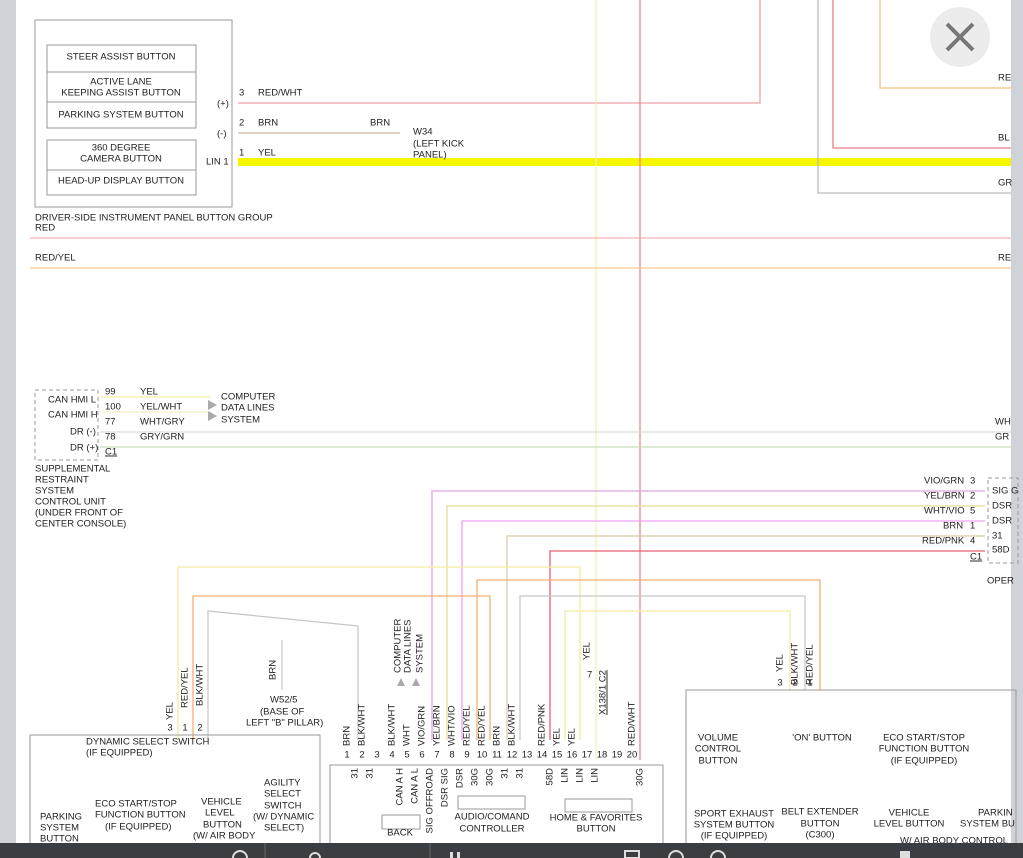 The height and width of the screenshot is (858, 1023). I want to click on label: (UNDER FRONT OF, so click(79, 513).